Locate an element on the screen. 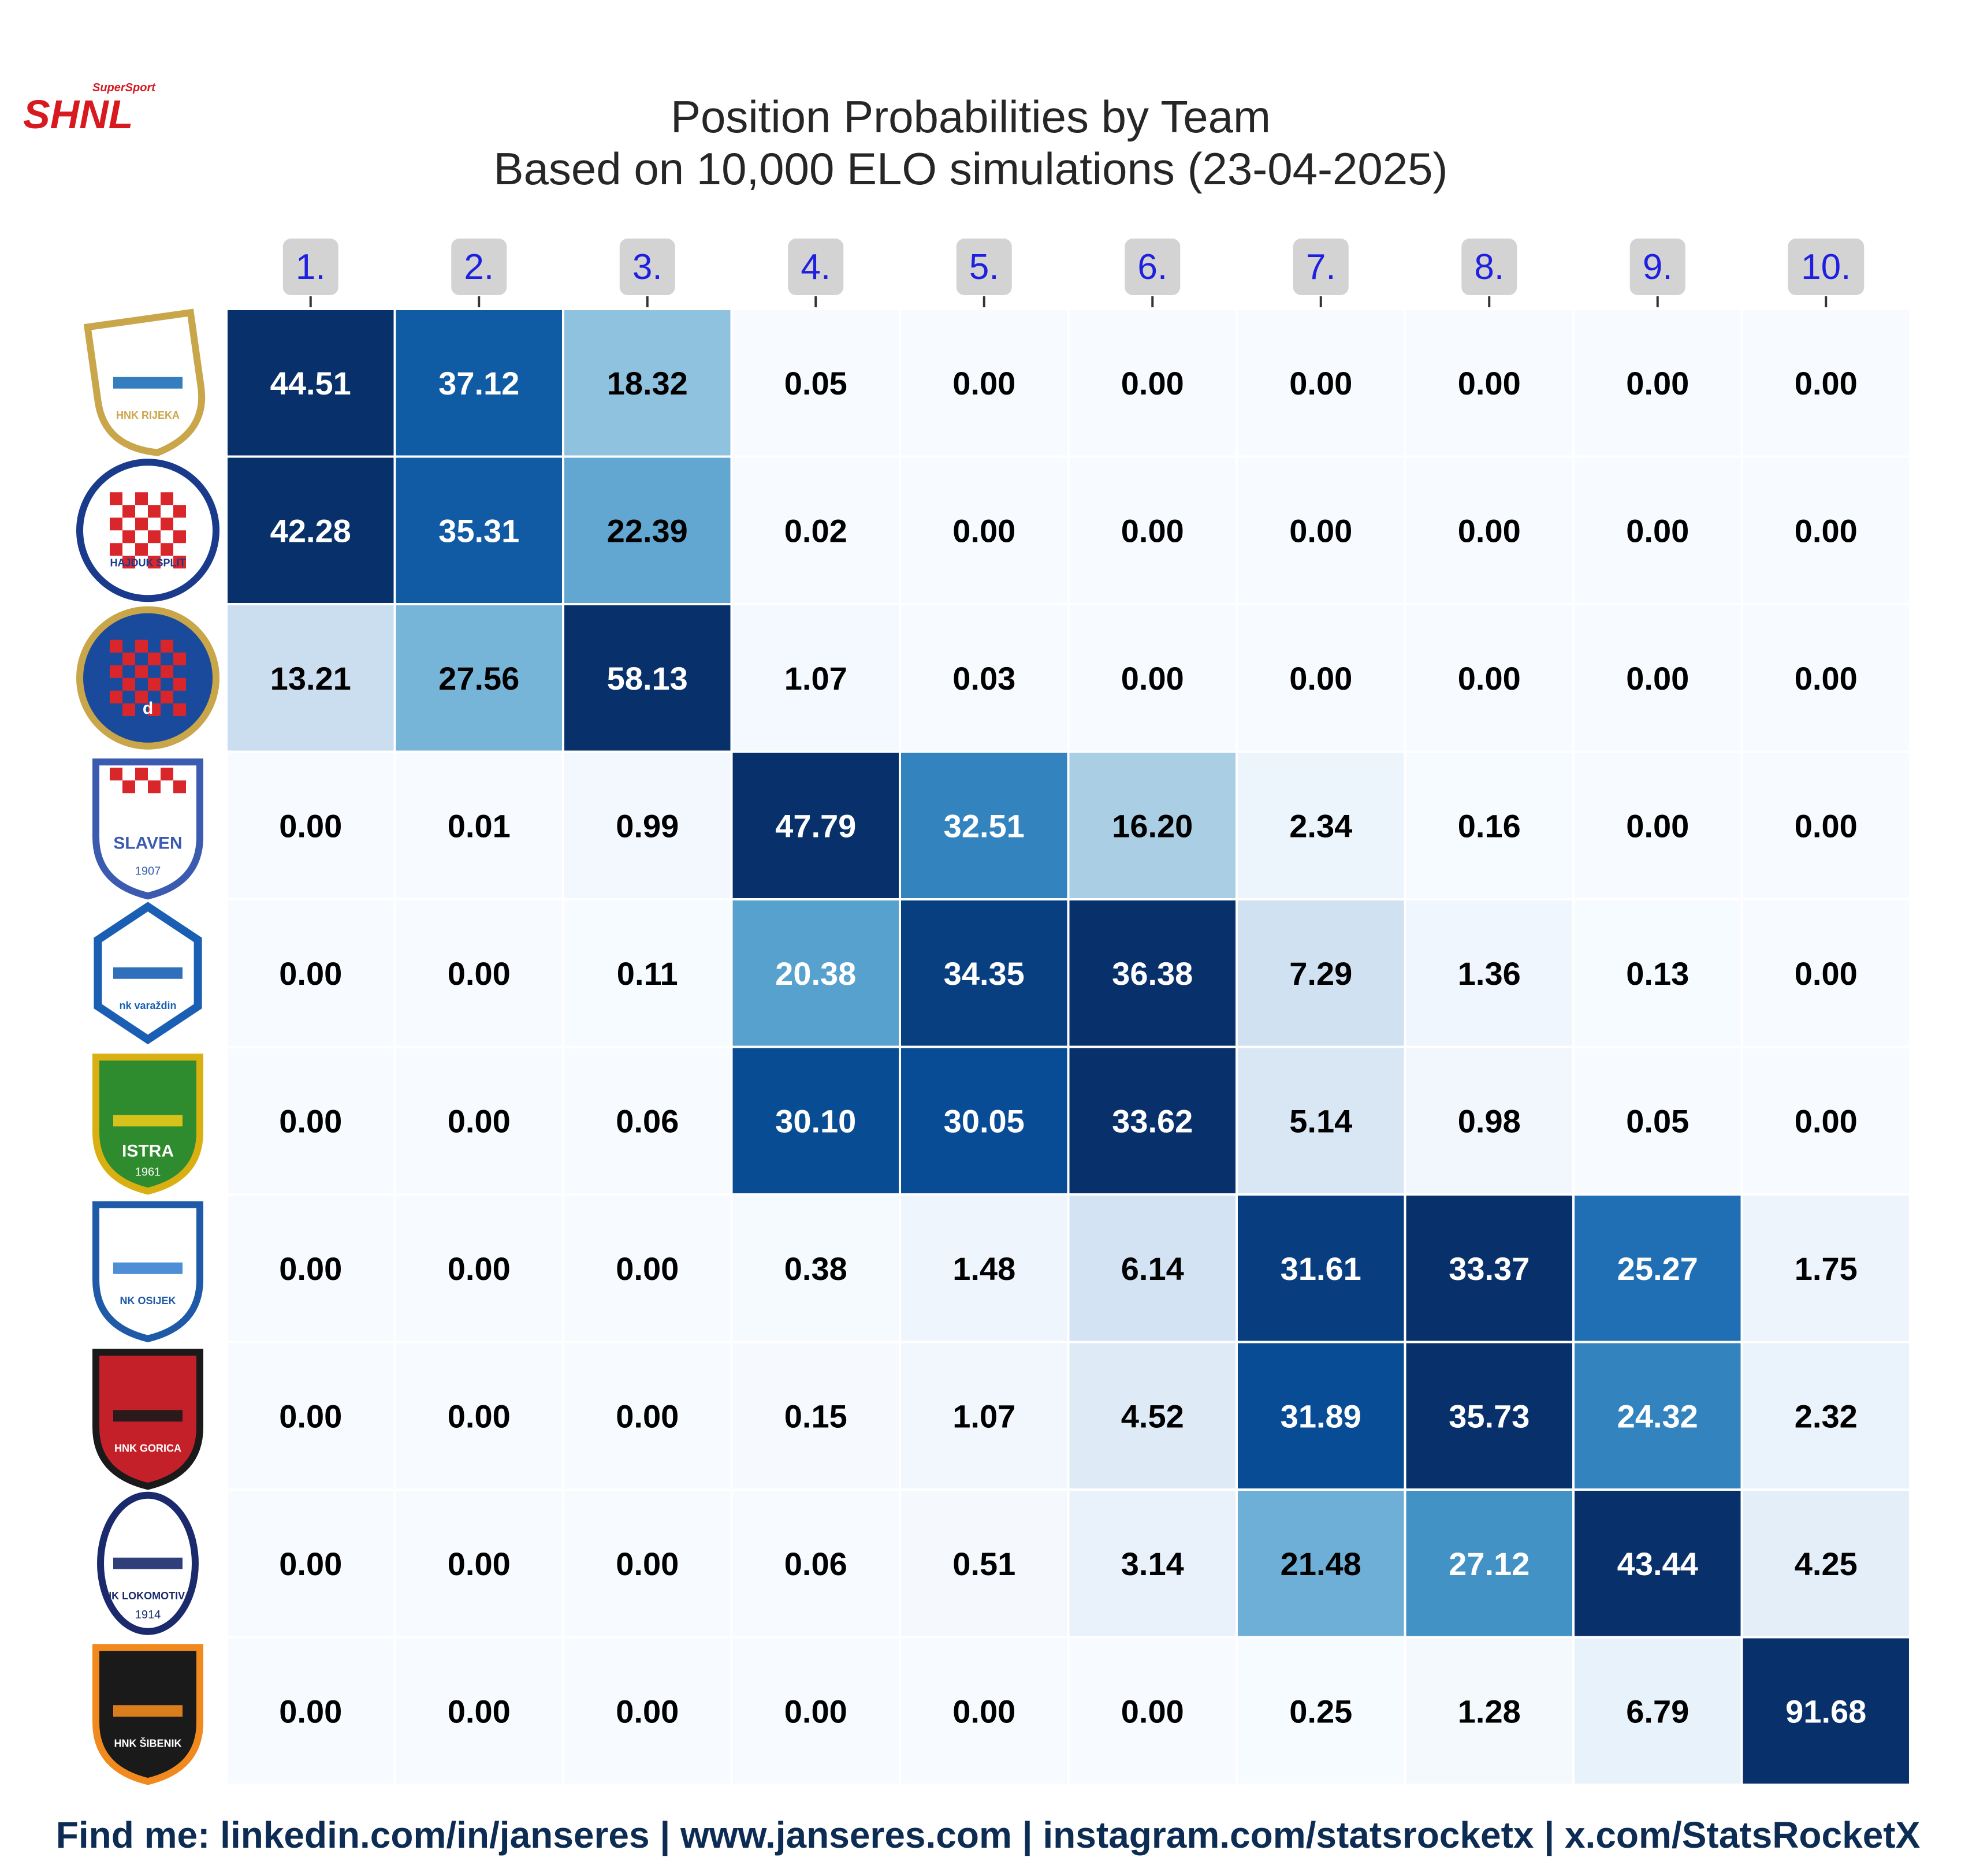  cell-value-label: 6.79 is located at coordinates (1657, 1711).